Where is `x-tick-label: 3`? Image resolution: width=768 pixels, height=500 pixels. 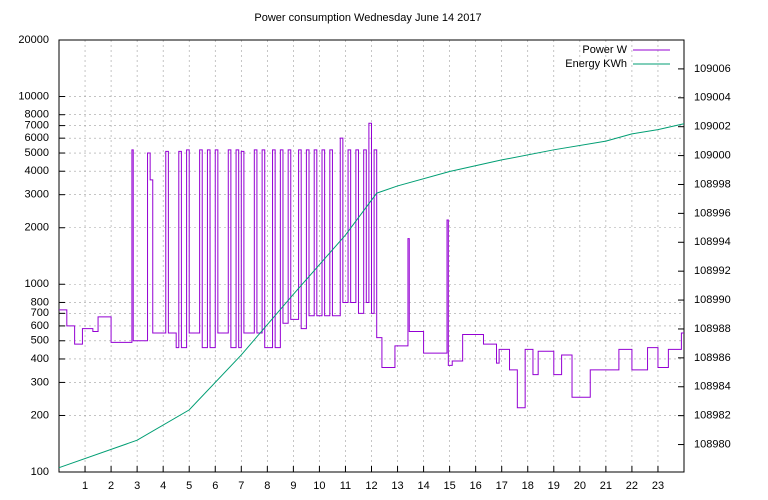
x-tick-label: 3 is located at coordinates (137, 486).